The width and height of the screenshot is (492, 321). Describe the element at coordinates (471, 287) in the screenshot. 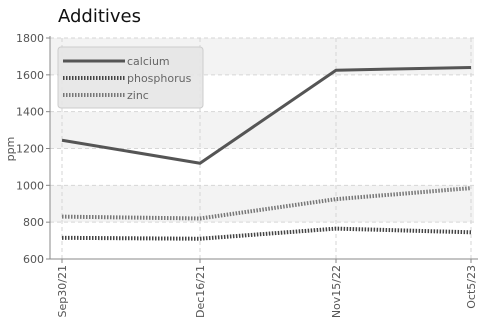

I see `x-tick-label: Oct5/23` at that location.